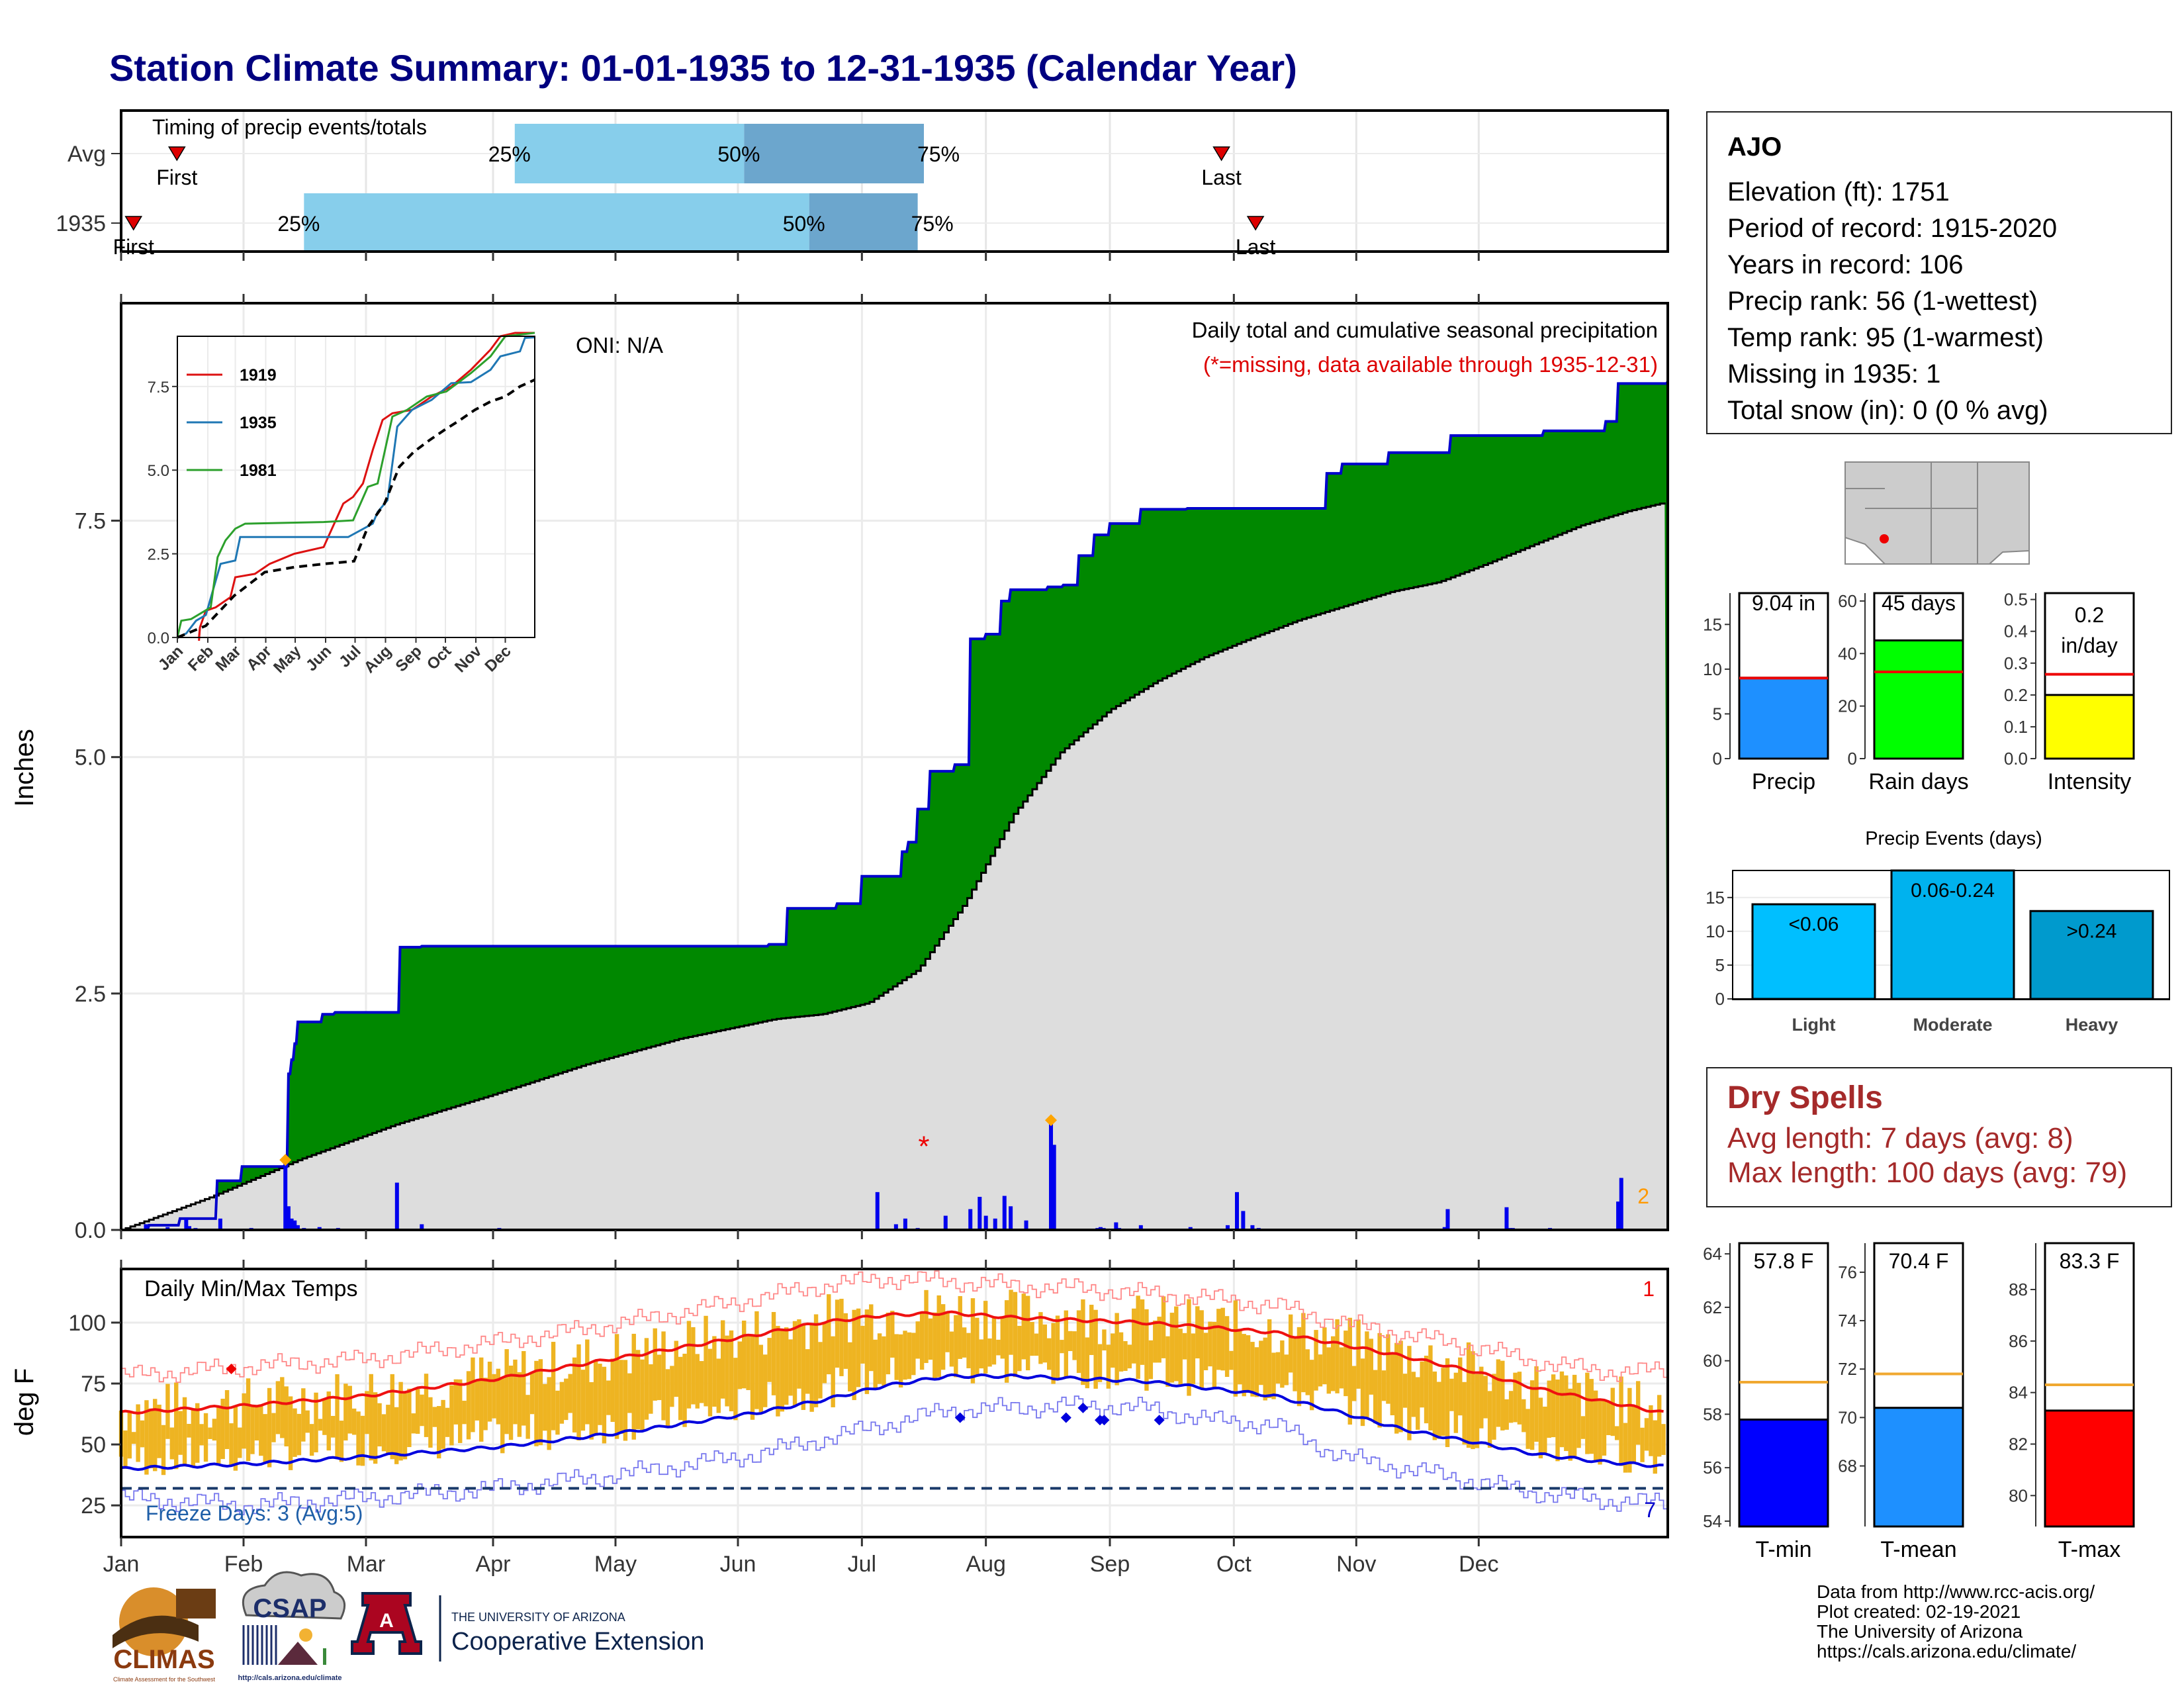  Describe the element at coordinates (1805, 1097) in the screenshot. I see `dry-spells-title: Dry Spells` at that location.